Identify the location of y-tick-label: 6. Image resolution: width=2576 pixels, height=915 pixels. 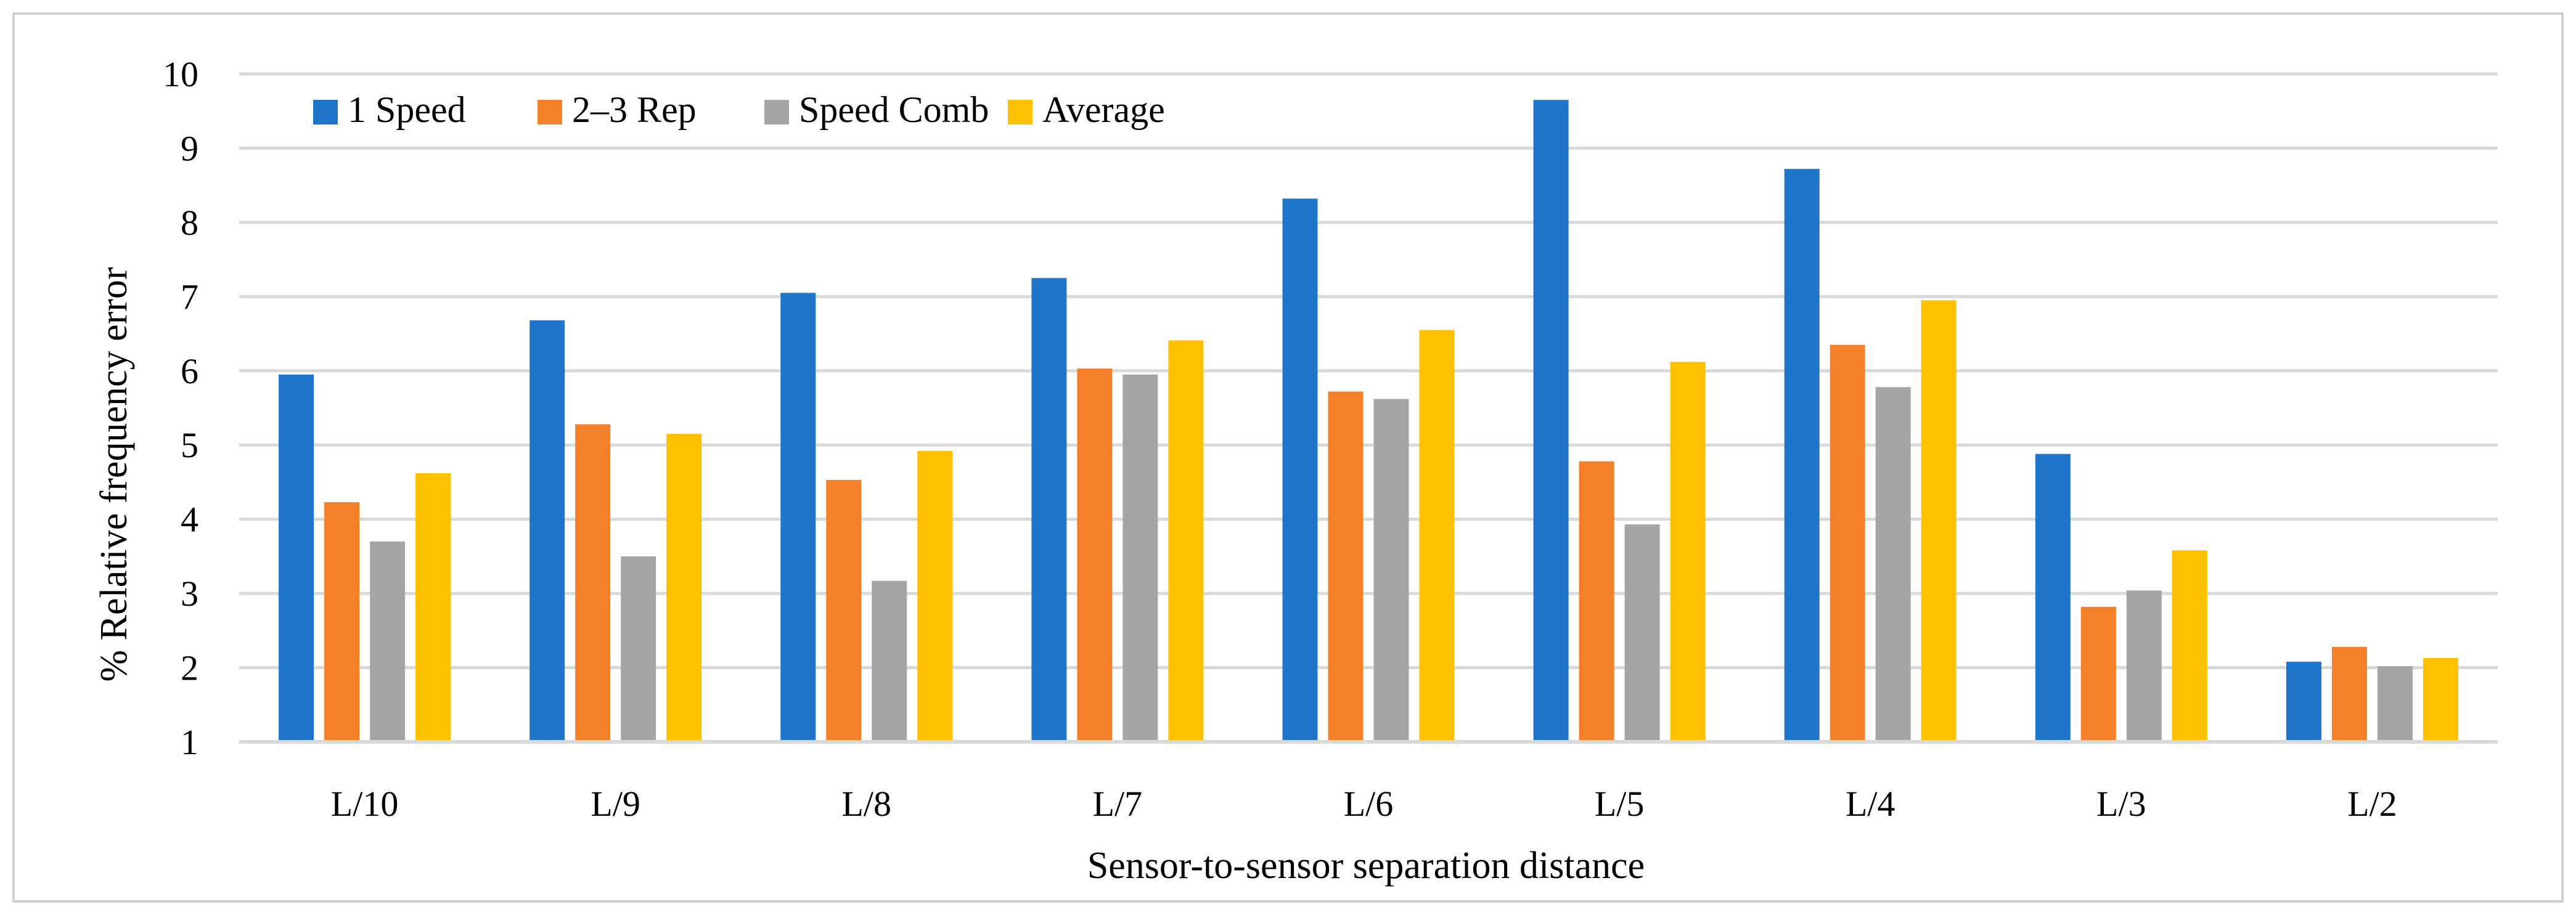
(189, 371).